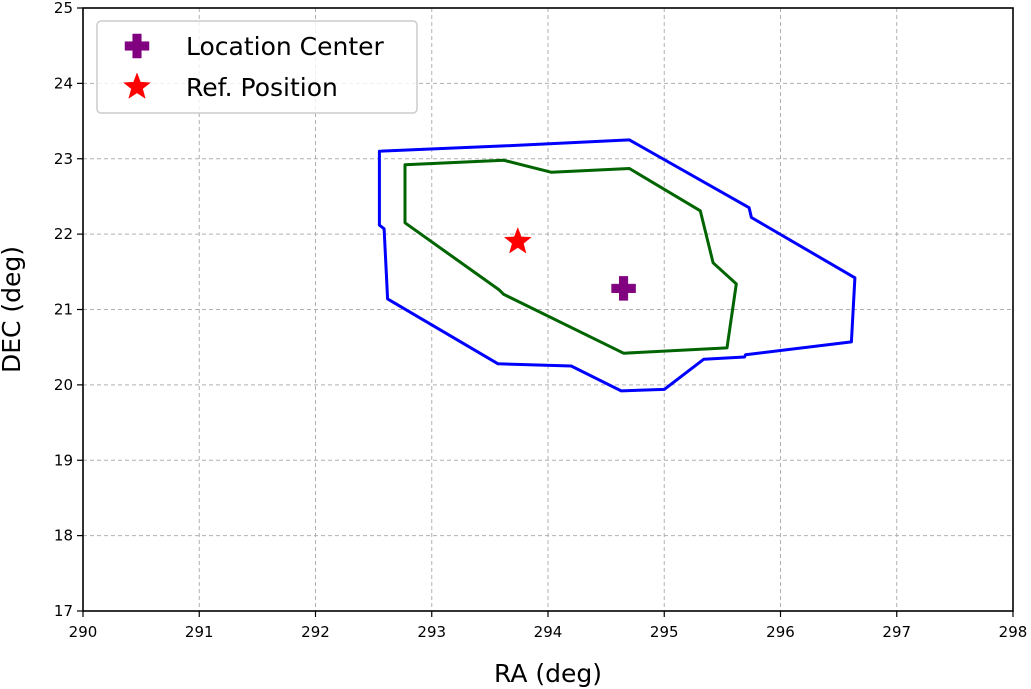 This screenshot has width=1031, height=689. I want to click on y-tick-label: 23, so click(63, 159).